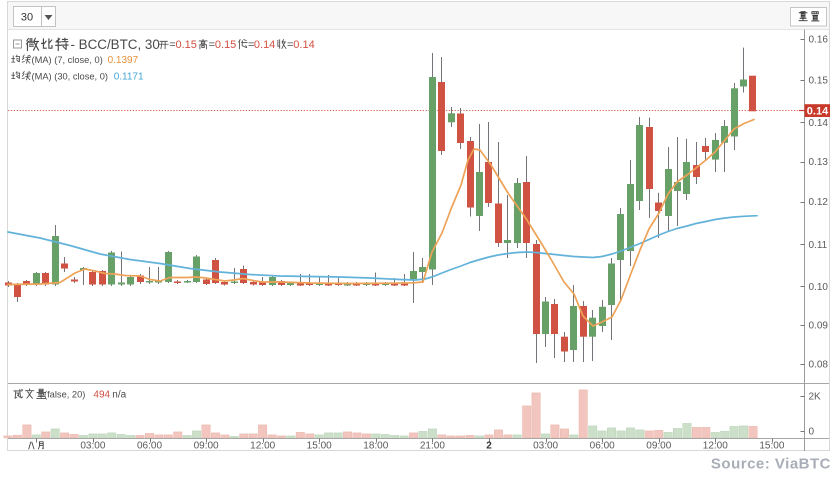 The image size is (837, 482). What do you see at coordinates (101, 395) in the screenshot?
I see `svg-text: 494` at bounding box center [101, 395].